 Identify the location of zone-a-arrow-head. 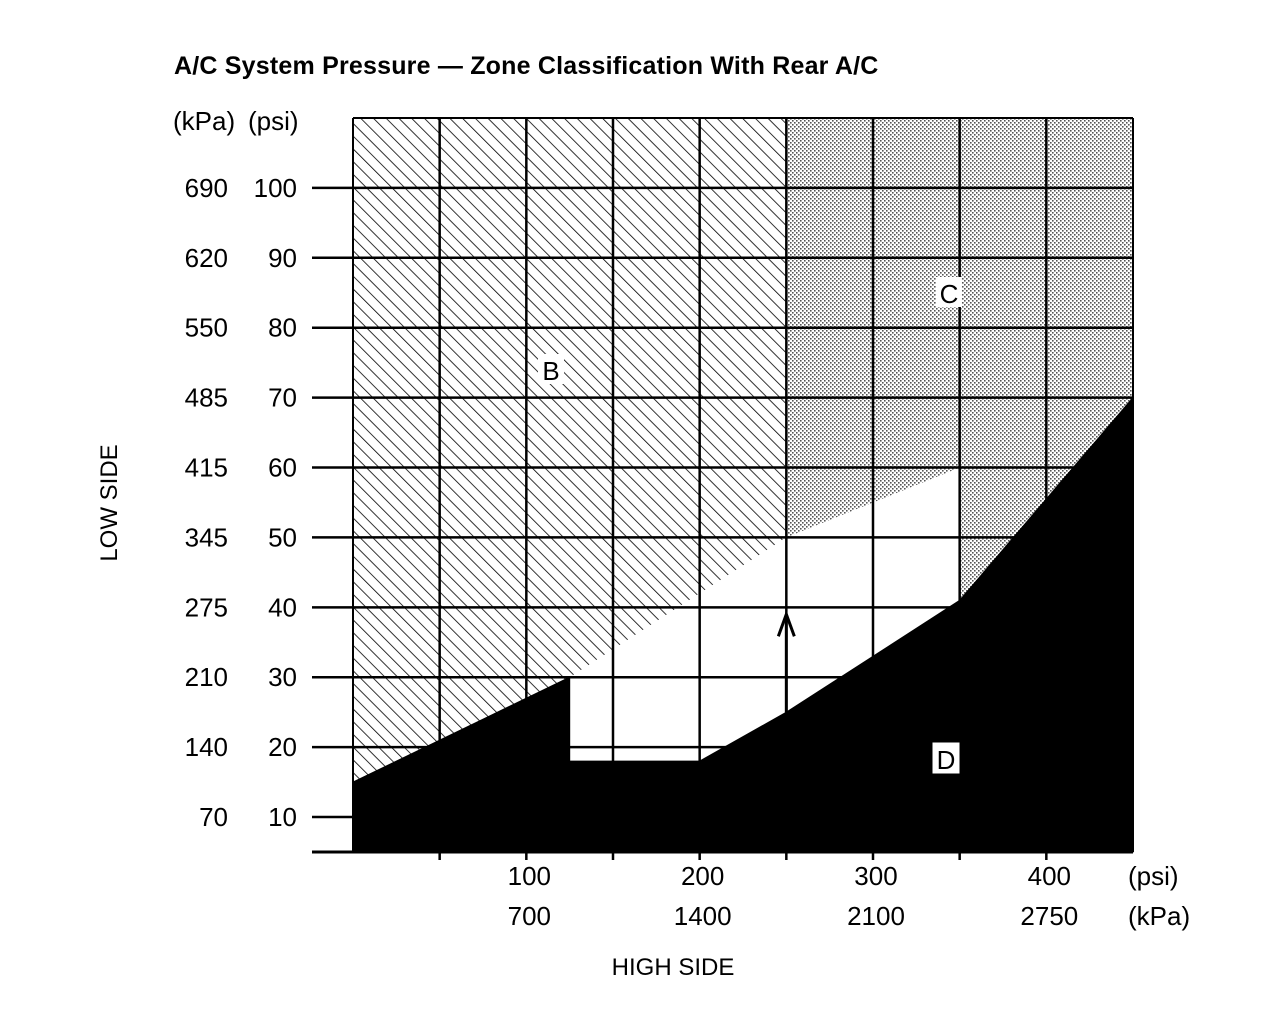
(786, 623).